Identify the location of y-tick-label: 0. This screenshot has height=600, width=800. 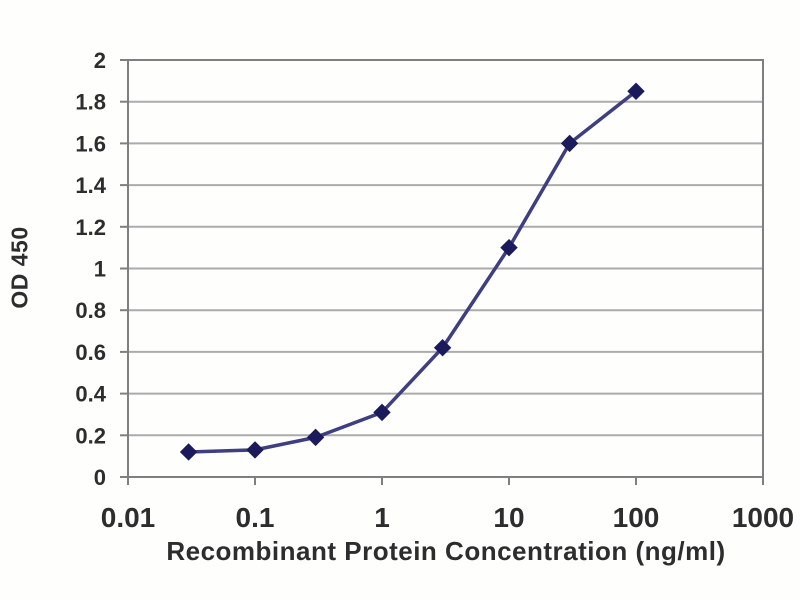
(100, 477).